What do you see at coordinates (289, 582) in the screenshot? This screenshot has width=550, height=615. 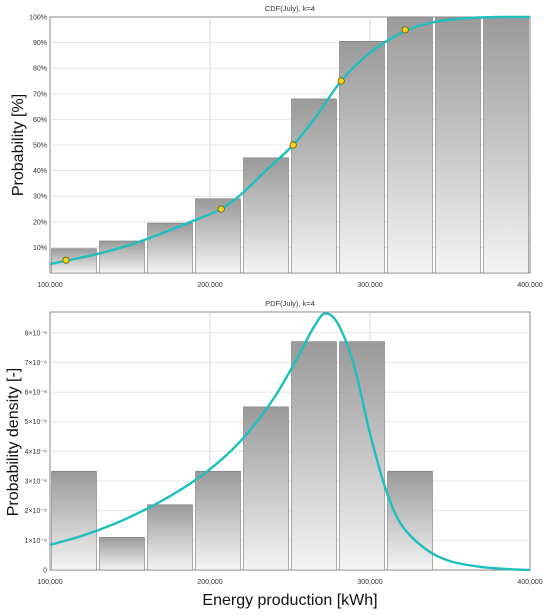 I see `pdf-x-tick-labels: 100,000 200,000 300,000 400,000` at bounding box center [289, 582].